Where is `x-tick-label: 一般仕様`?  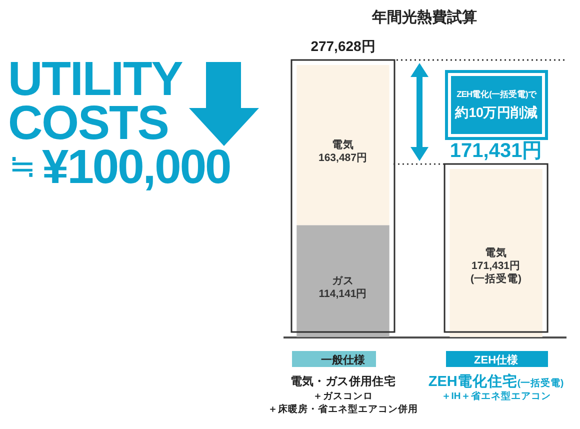
x-tick-label: 一般仕様 is located at coordinates (343, 360).